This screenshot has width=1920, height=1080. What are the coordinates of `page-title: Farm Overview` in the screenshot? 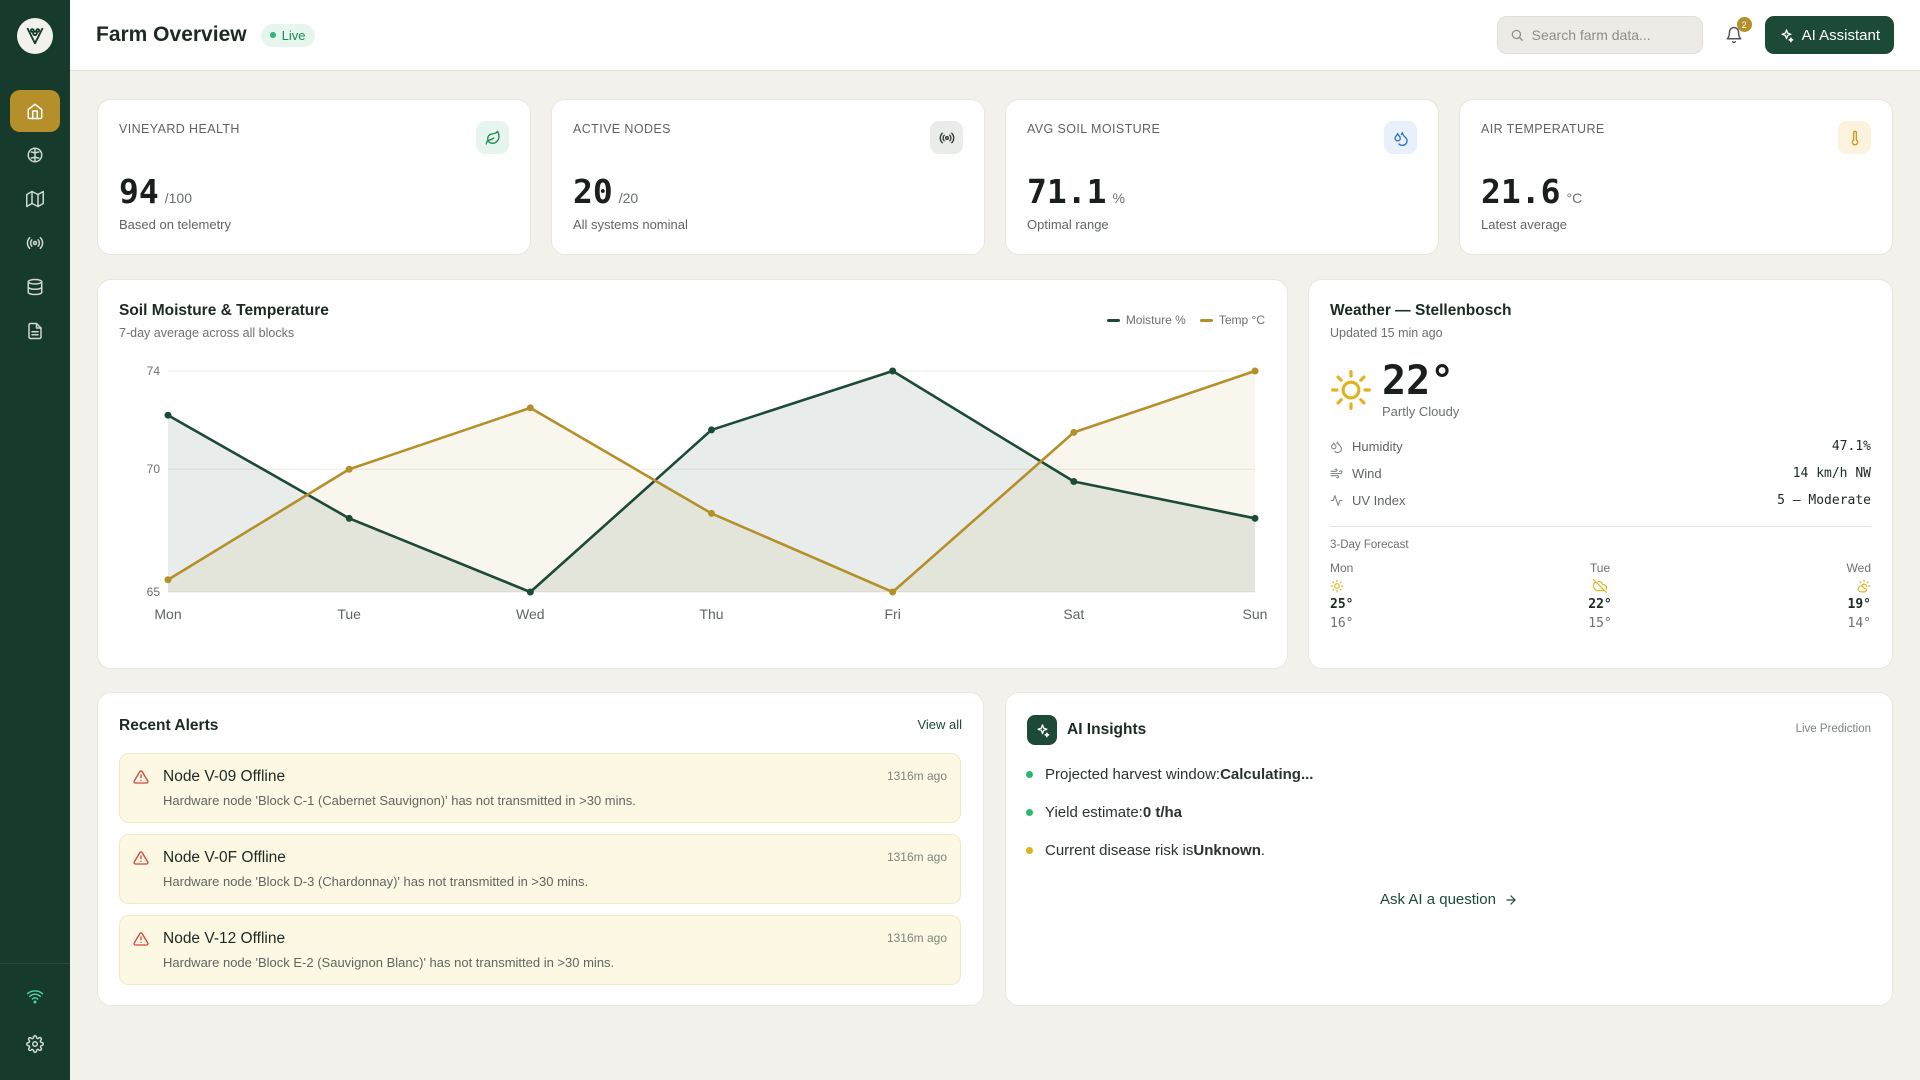 It's located at (171, 34).